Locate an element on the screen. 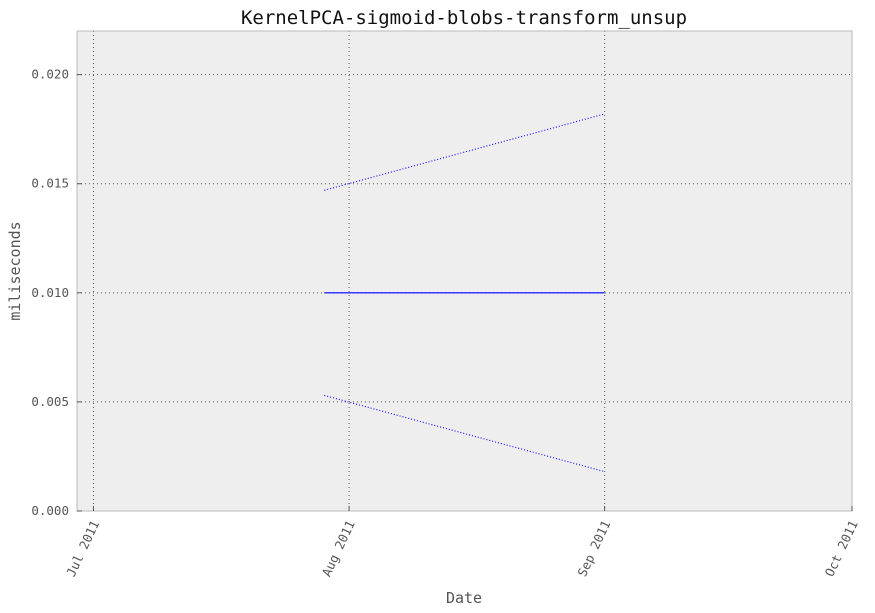  x-tick-label: Aug 2011 is located at coordinates (338, 548).